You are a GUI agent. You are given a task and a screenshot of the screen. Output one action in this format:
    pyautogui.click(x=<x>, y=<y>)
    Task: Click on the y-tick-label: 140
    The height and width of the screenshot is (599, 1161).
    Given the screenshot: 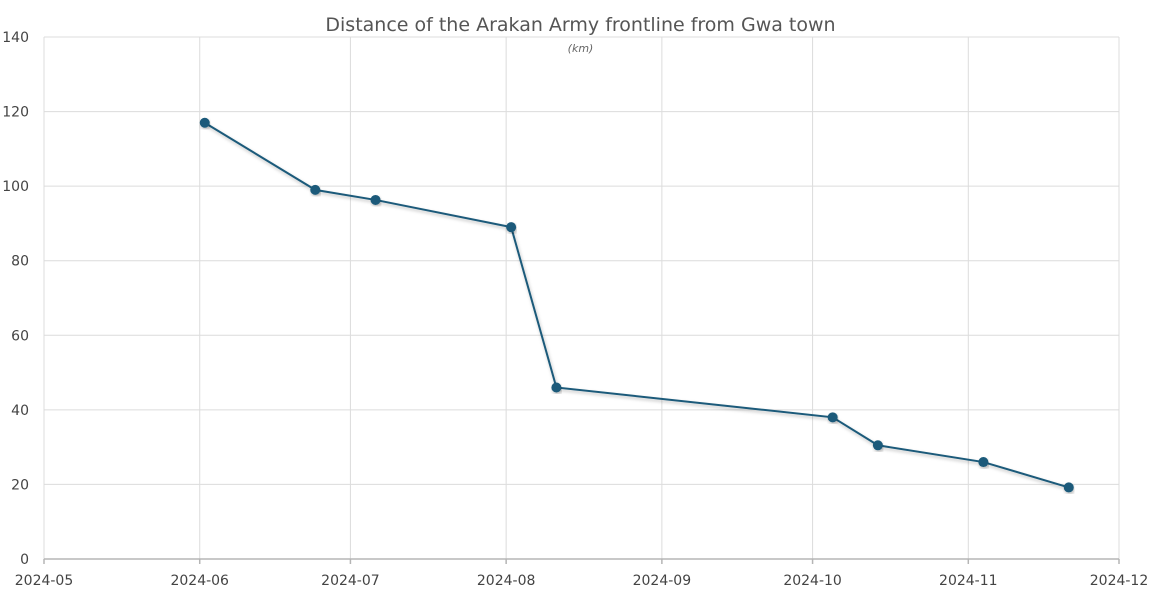 What is the action you would take?
    pyautogui.click(x=15, y=38)
    